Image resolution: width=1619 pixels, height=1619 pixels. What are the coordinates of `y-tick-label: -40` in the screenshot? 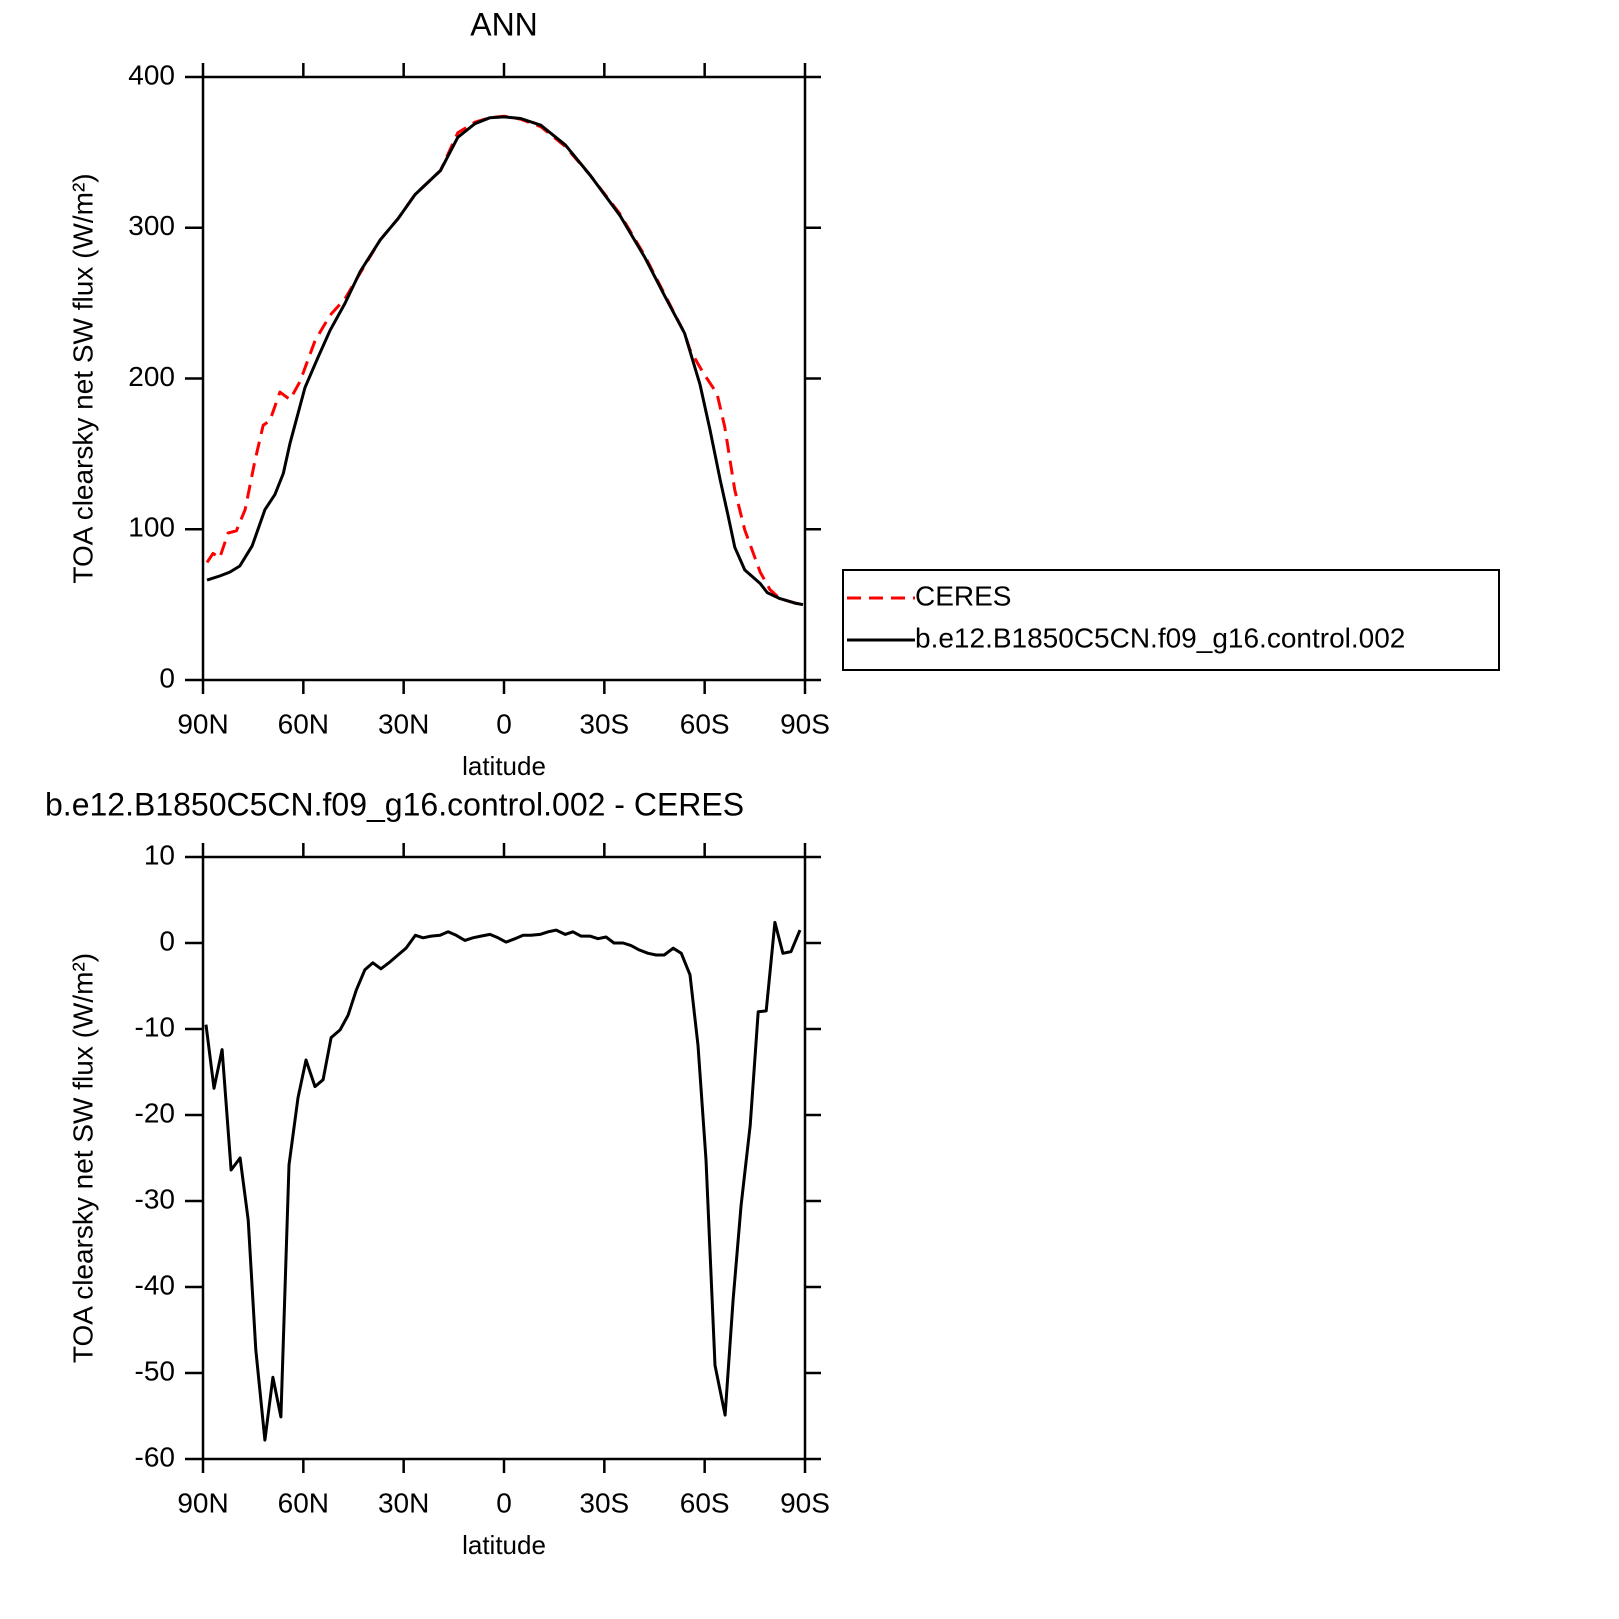 It's located at (155, 1284).